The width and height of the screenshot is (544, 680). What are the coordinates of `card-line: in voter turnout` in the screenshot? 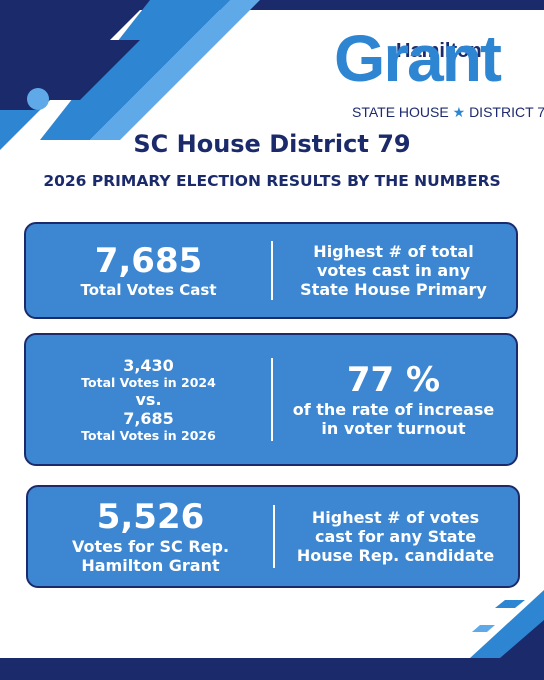 It's located at (393, 429).